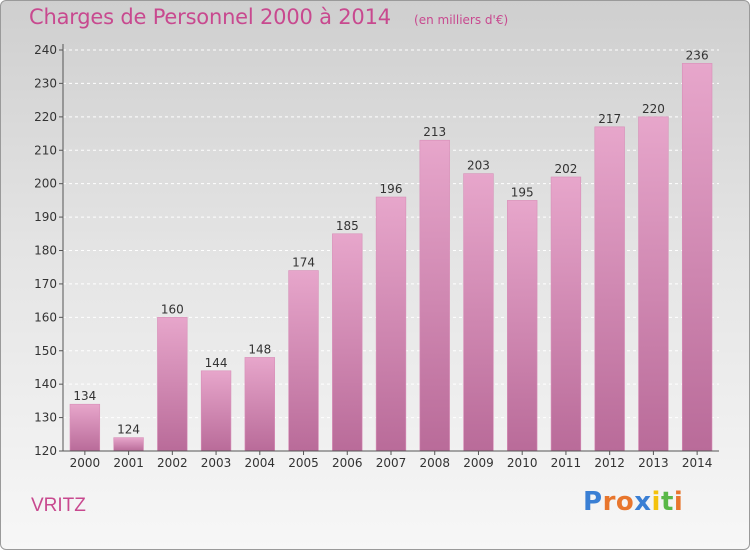 The width and height of the screenshot is (750, 550). Describe the element at coordinates (45, 284) in the screenshot. I see `y-tick-label: 170` at that location.